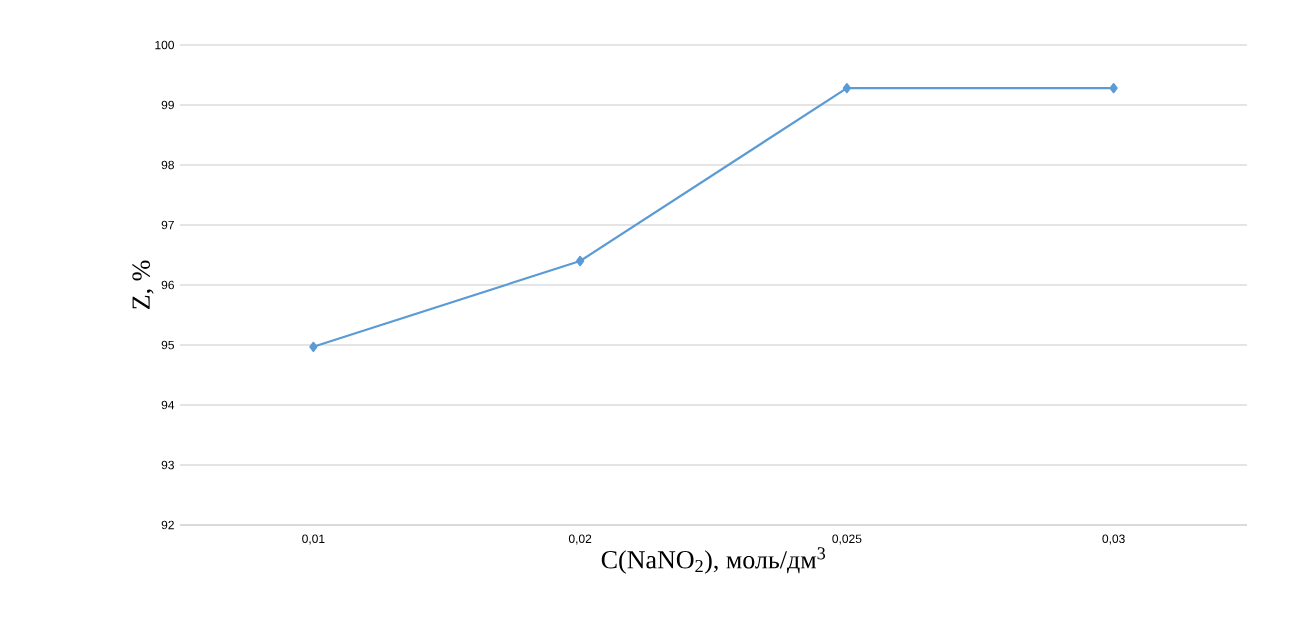  What do you see at coordinates (313, 539) in the screenshot?
I see `x-tick-label: 0,01` at bounding box center [313, 539].